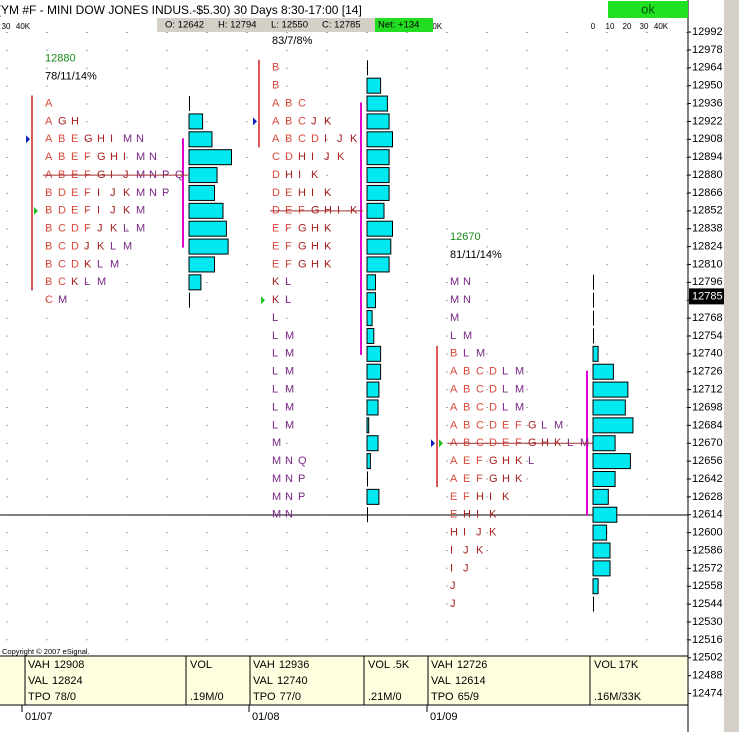 Image resolution: width=739 pixels, height=732 pixels. I want to click on open-marker, so click(28, 139).